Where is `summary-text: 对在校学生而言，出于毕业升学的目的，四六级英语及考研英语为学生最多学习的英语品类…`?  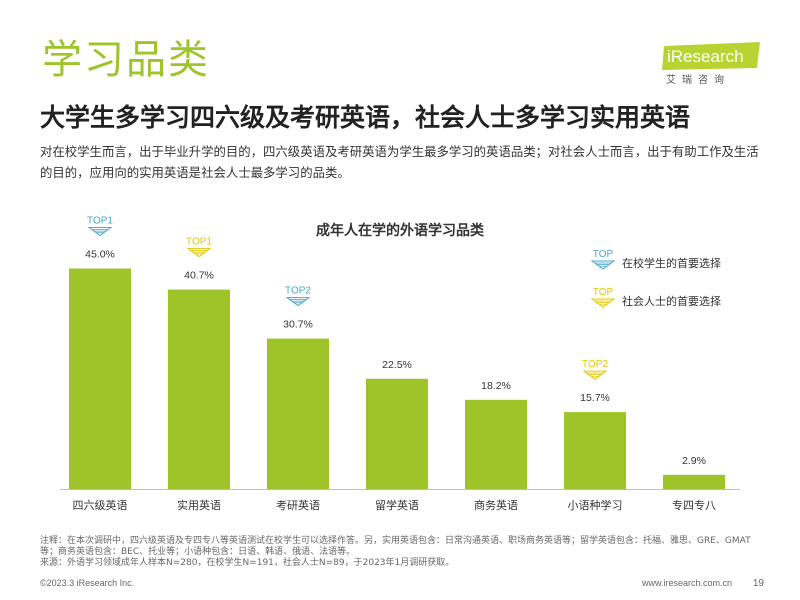
summary-text: 对在校学生而言，出于毕业升学的目的，四六级英语及考研英语为学生最多学习的英语品类… is located at coordinates (399, 162).